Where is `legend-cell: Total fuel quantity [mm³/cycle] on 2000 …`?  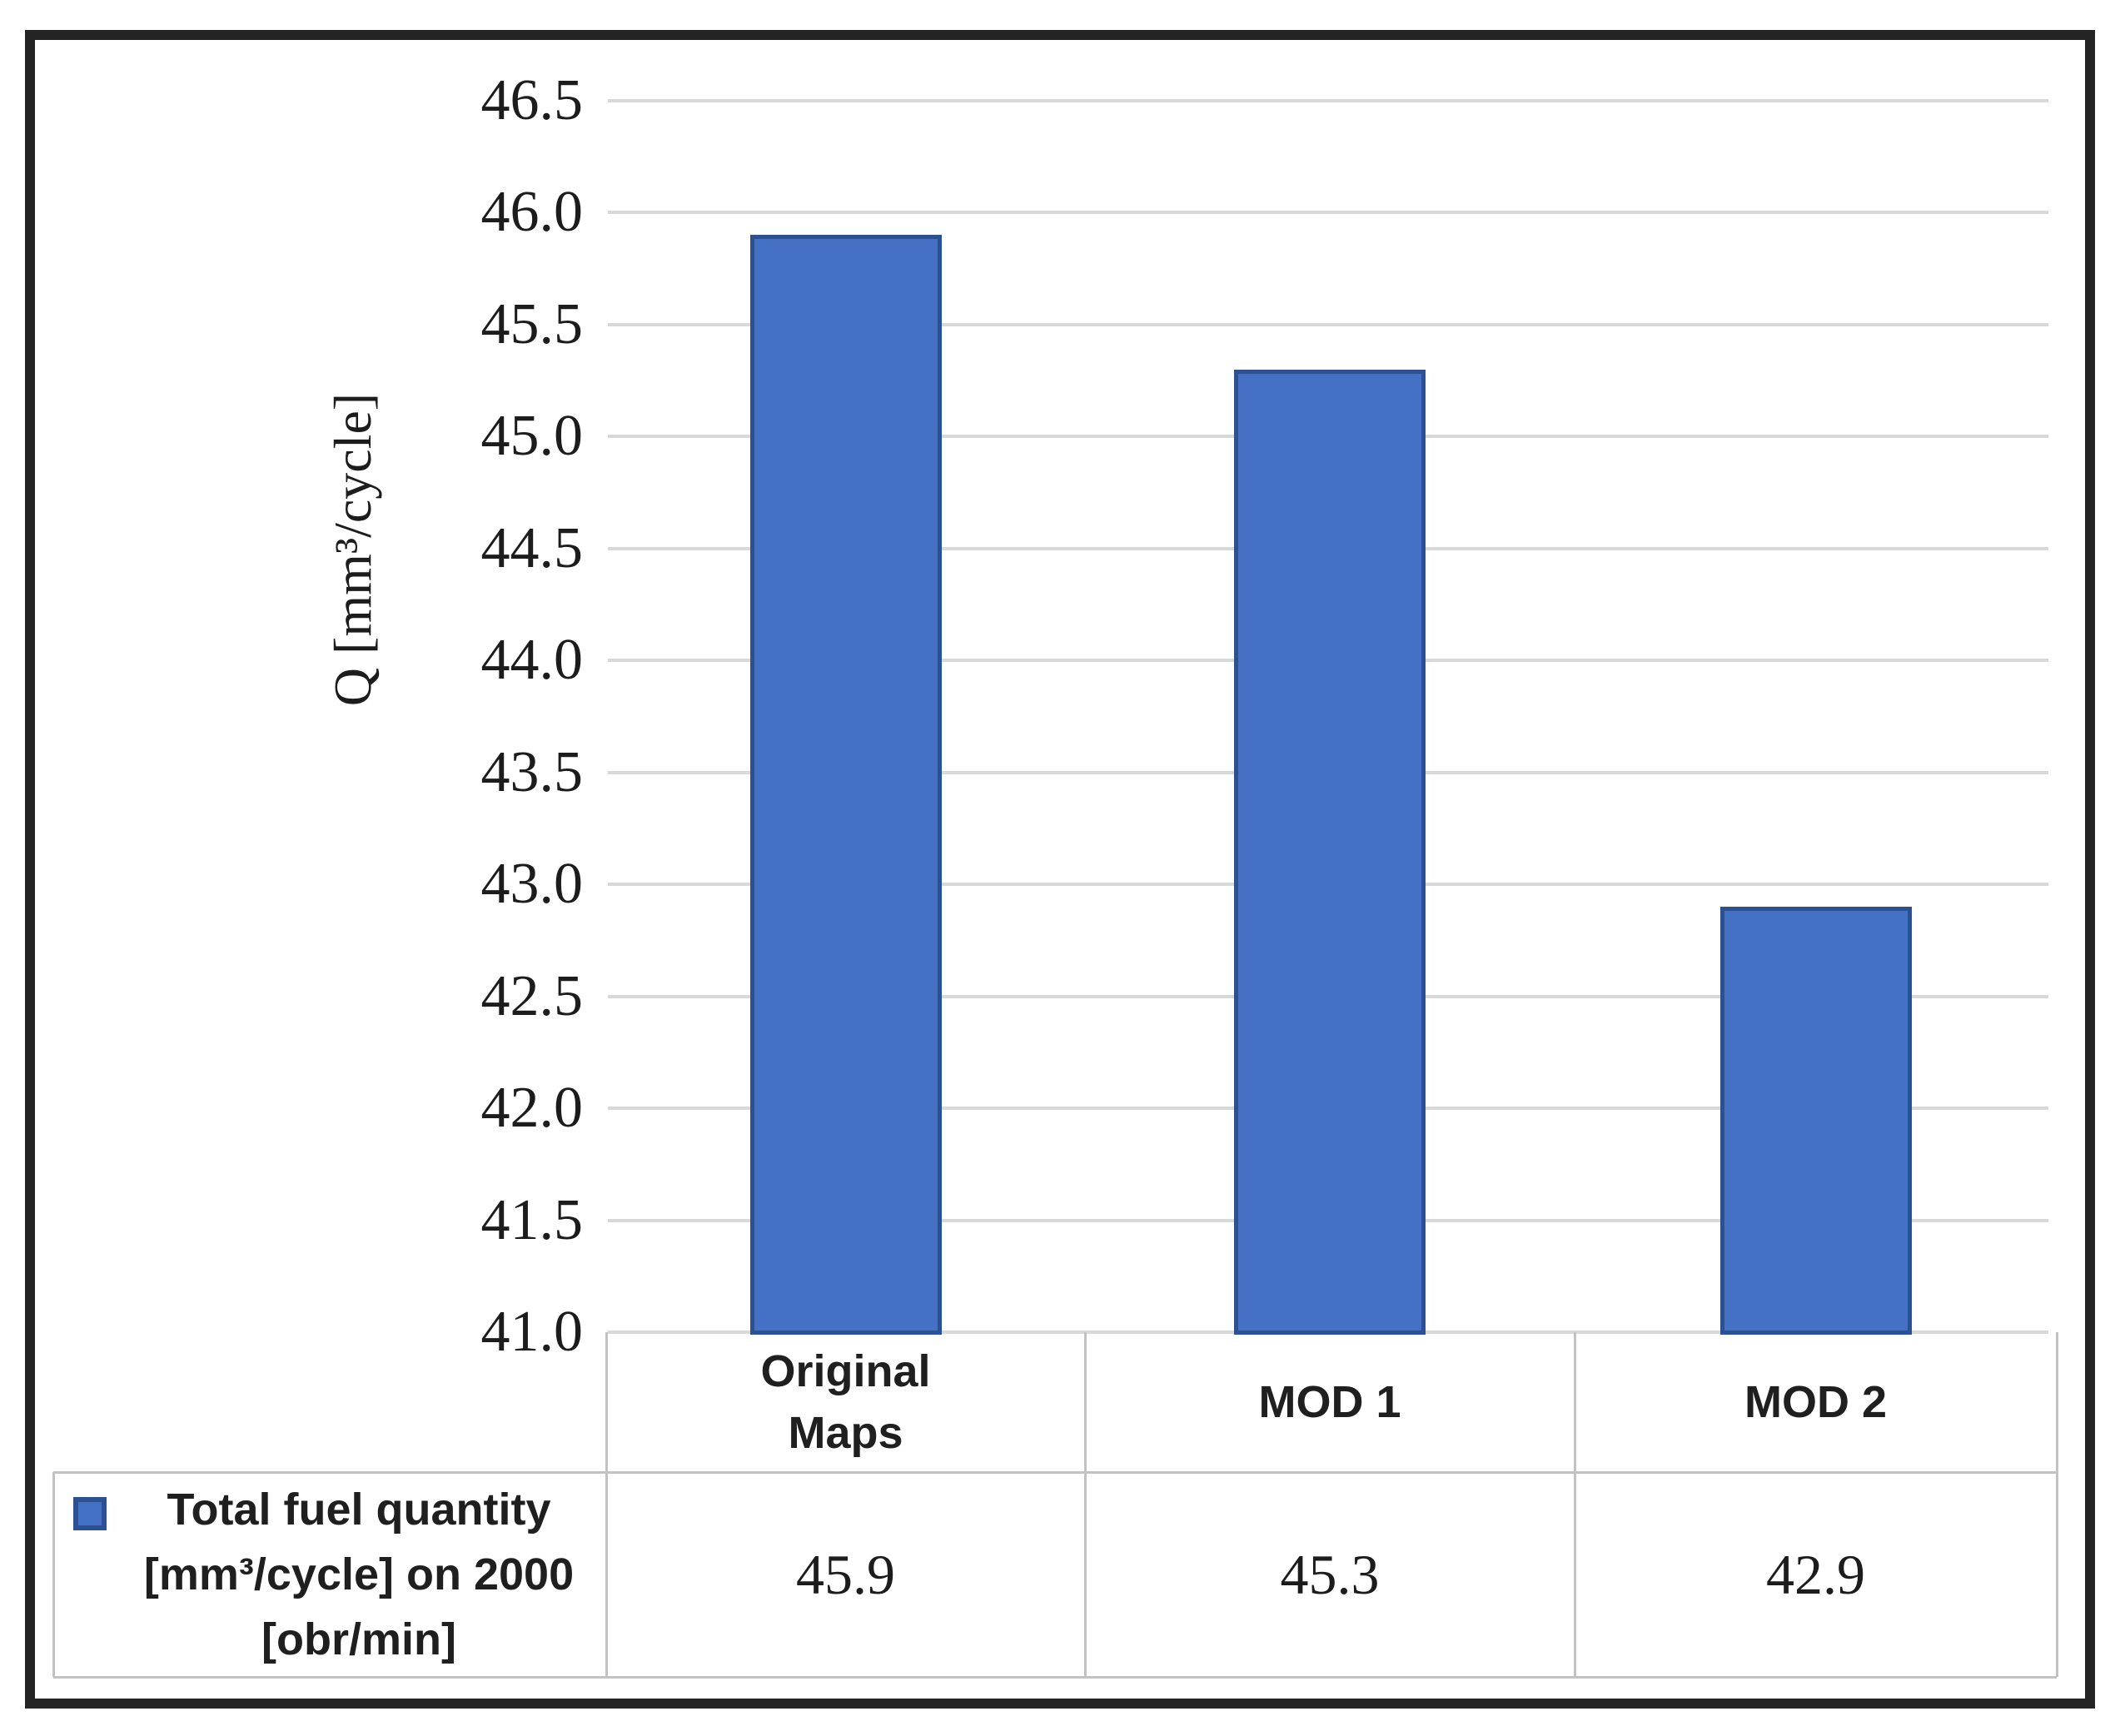 legend-cell: Total fuel quantity [mm³/cycle] on 2000 … is located at coordinates (329, 1574).